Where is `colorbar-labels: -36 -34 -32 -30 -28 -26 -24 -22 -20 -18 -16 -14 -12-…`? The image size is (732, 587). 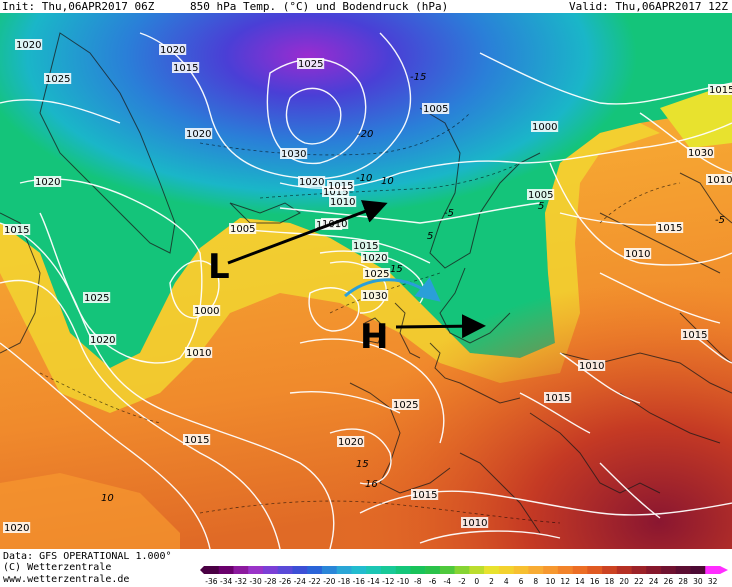
colorbar-labels: -36 -34 -32 -30 -28 -26 -24 -22 -20 -18 -16 -14 -12-… is located at coordinates (461, 581).